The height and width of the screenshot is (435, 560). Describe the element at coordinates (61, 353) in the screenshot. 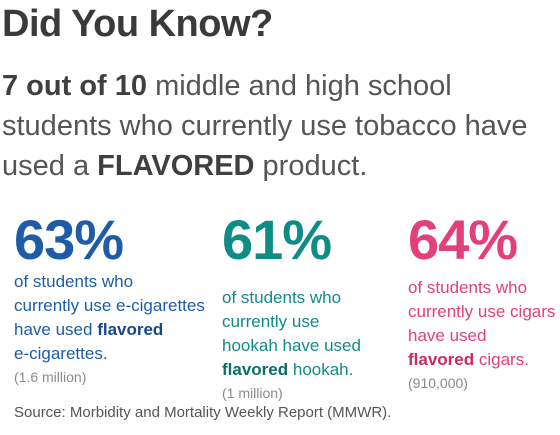

I see `stat-desc-line: e-cigarettes.` at that location.